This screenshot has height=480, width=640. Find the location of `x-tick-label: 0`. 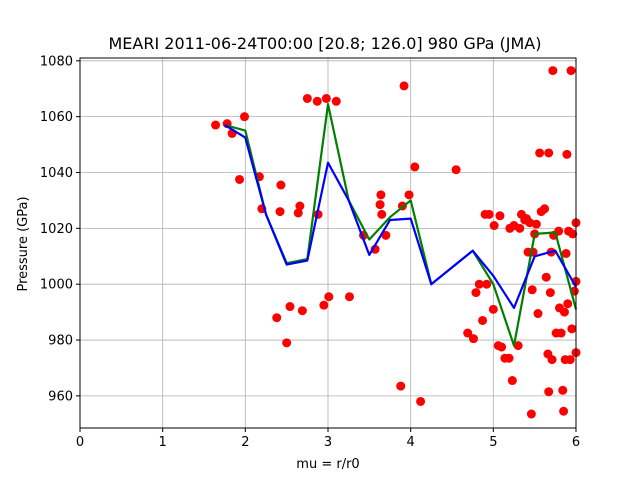

x-tick-label: 0 is located at coordinates (80, 442).